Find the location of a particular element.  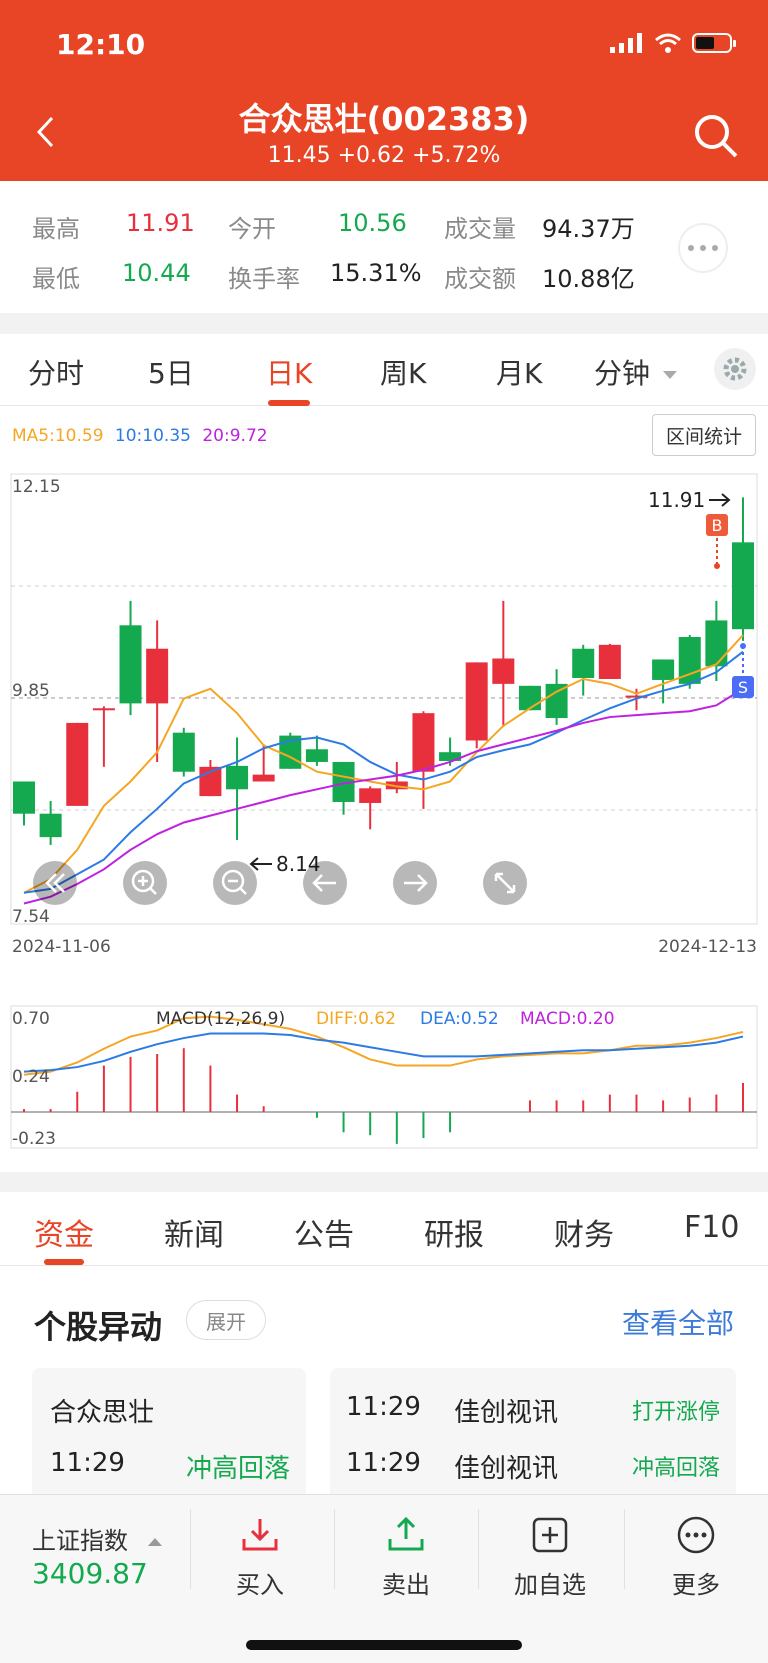

tab-minute: 分钟 is located at coordinates (635, 372).